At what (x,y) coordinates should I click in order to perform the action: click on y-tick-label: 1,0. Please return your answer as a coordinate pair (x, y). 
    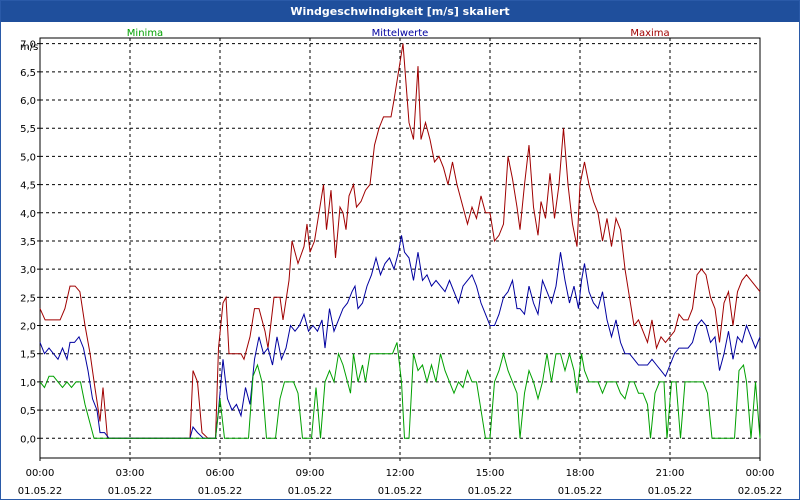
    Looking at the image, I should click on (28, 383).